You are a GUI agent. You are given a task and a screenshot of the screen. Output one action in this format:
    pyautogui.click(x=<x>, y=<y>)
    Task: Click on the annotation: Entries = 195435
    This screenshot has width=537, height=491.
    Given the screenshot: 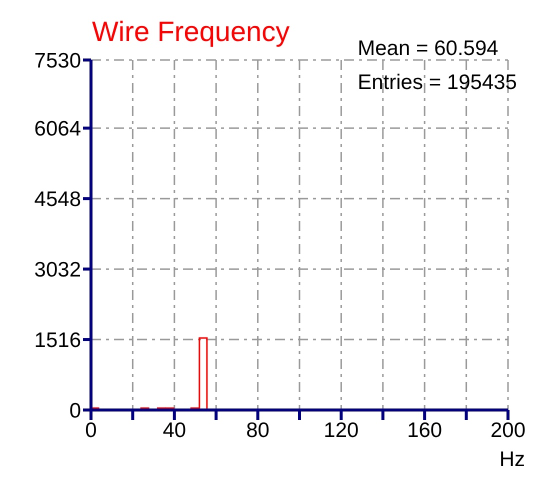 What is the action you would take?
    pyautogui.click(x=437, y=83)
    